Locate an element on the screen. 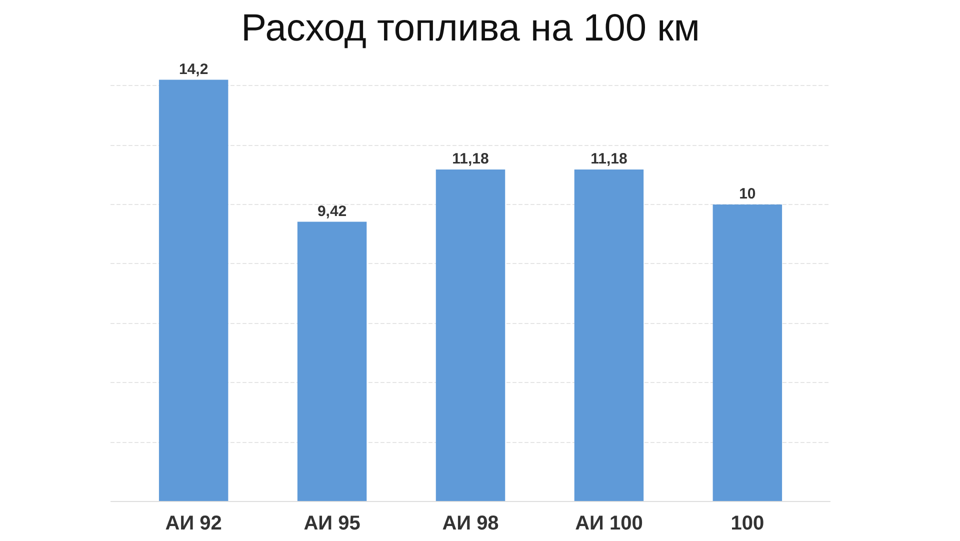  data-label: 9,42 is located at coordinates (332, 211).